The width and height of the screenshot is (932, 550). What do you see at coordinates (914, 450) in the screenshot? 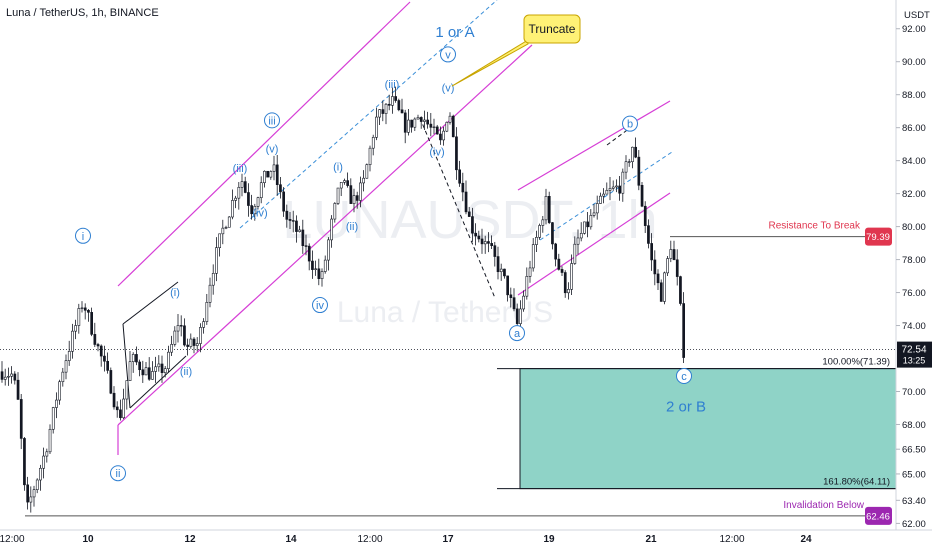
I see `price-tick-label: 66.50` at bounding box center [914, 450].